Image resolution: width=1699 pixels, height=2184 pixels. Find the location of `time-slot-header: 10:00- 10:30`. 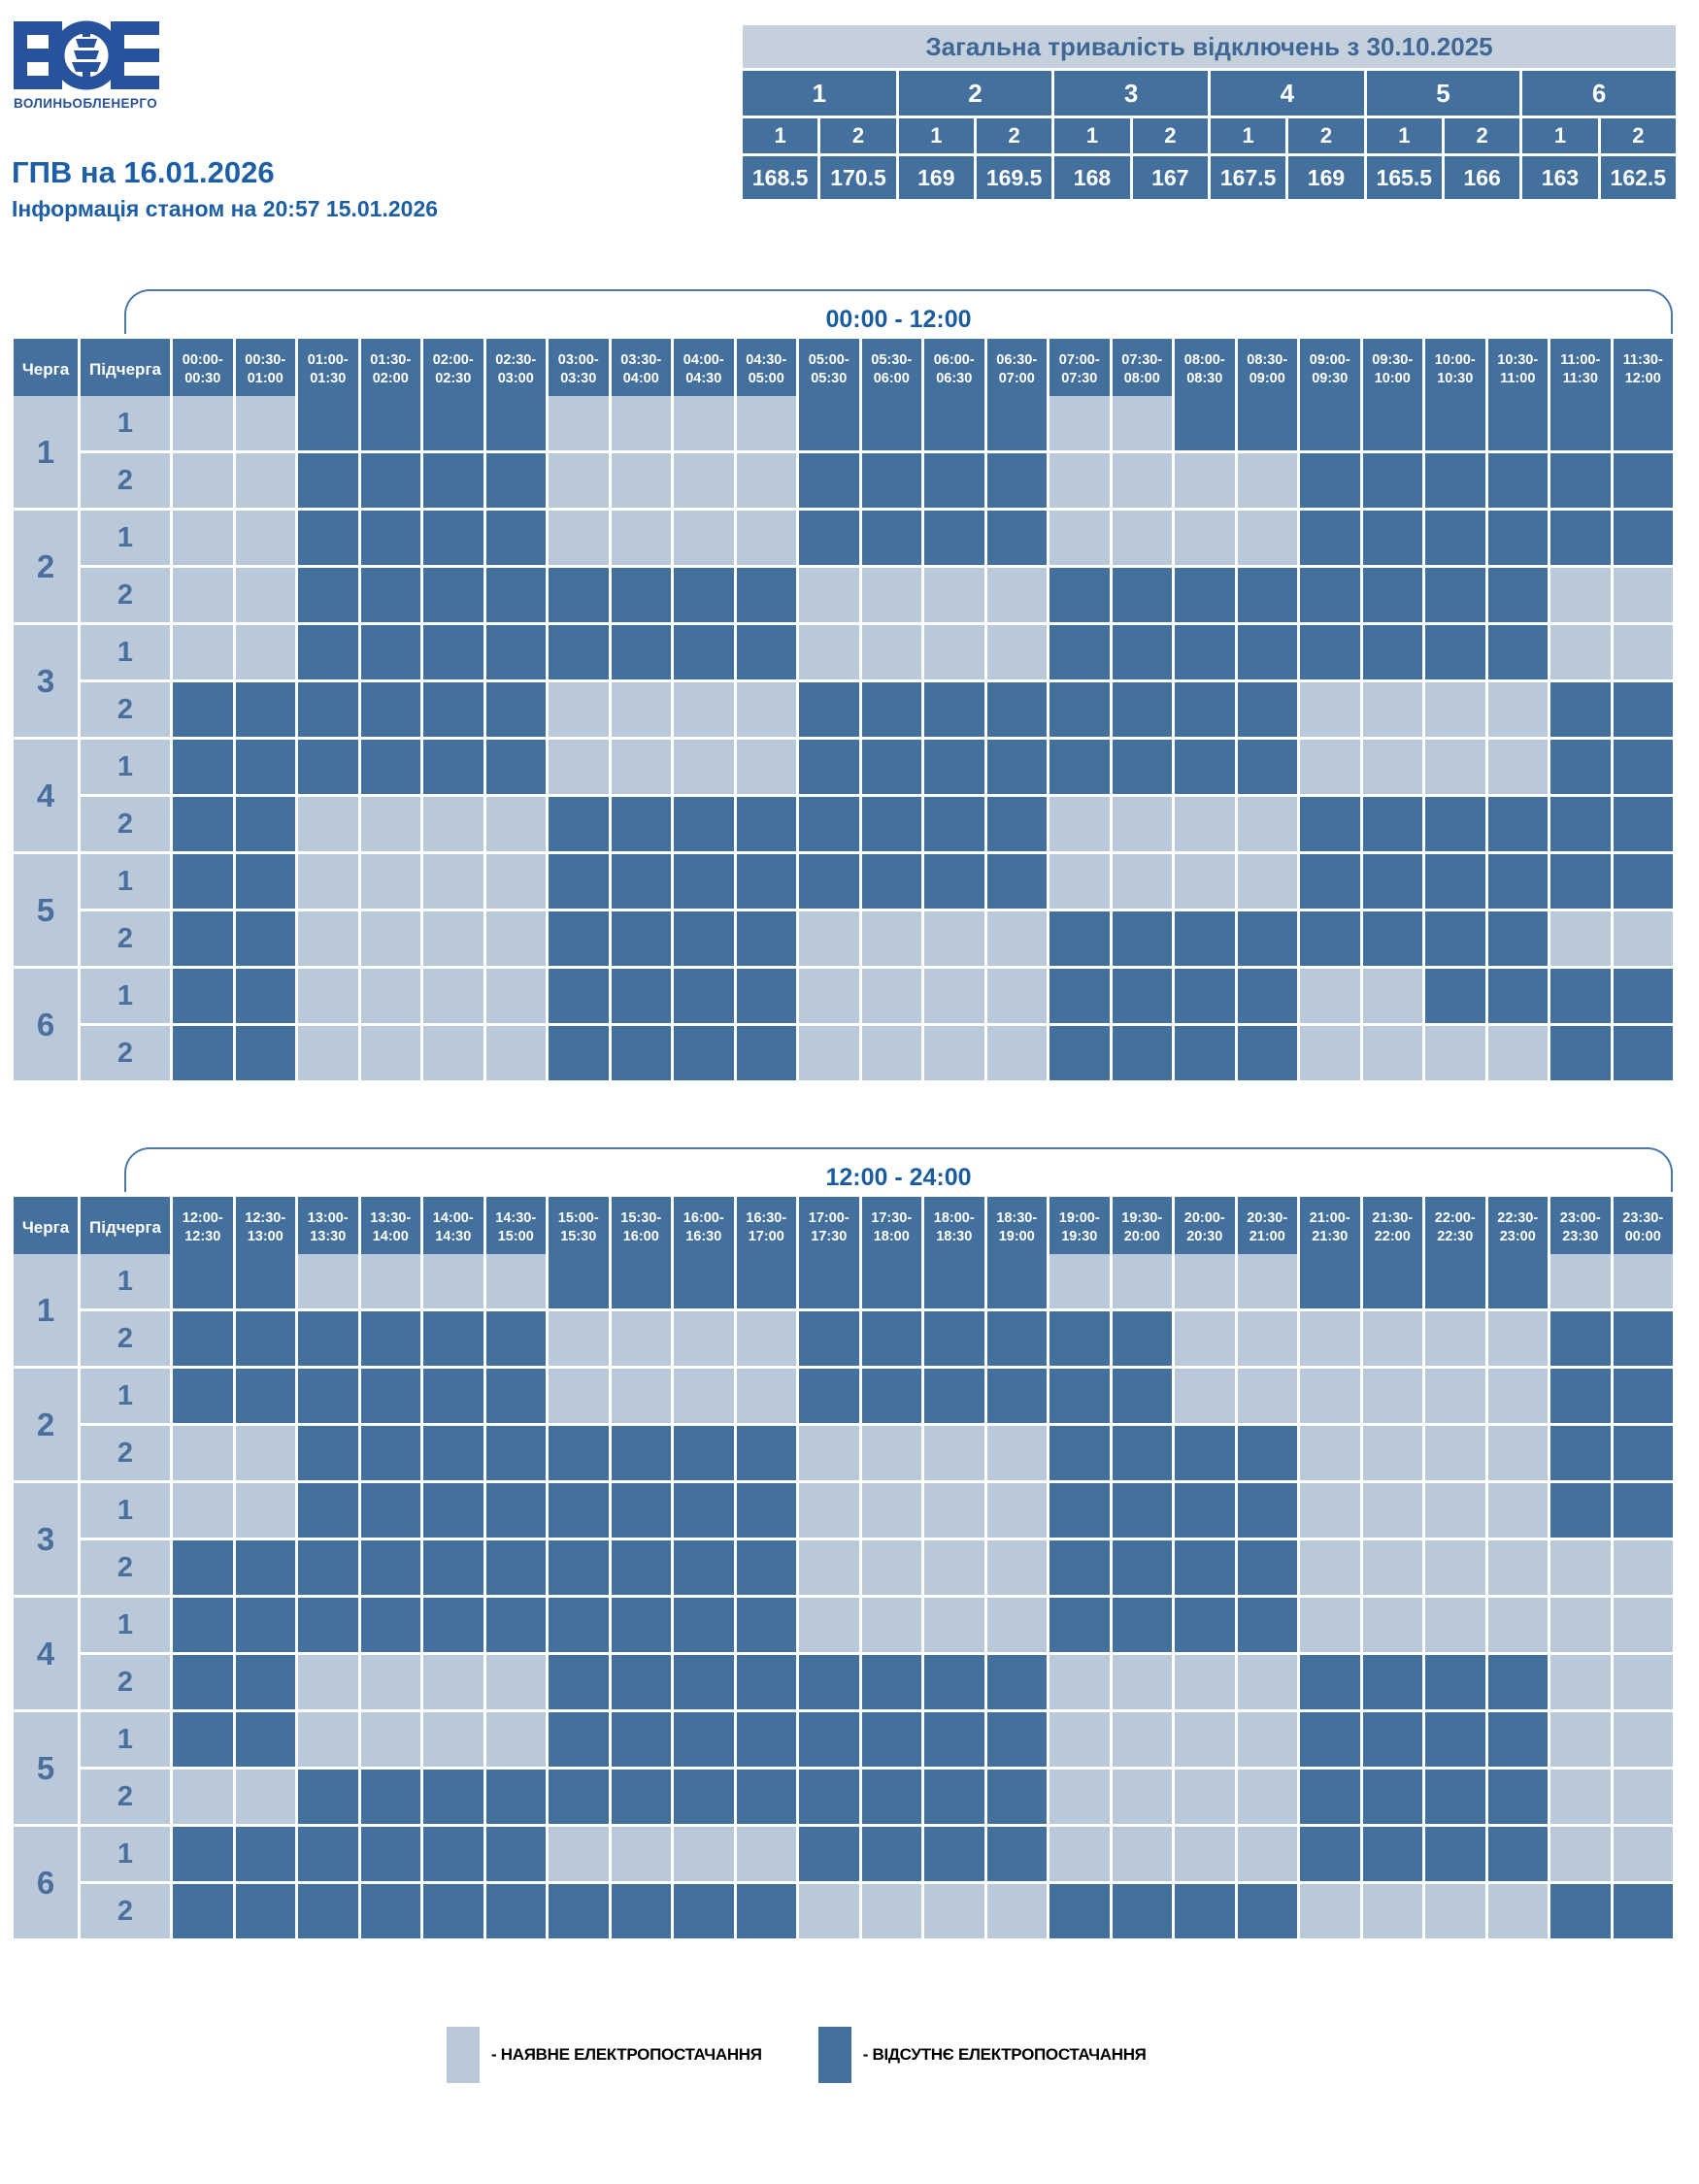

time-slot-header: 10:00- 10:30 is located at coordinates (1455, 370).